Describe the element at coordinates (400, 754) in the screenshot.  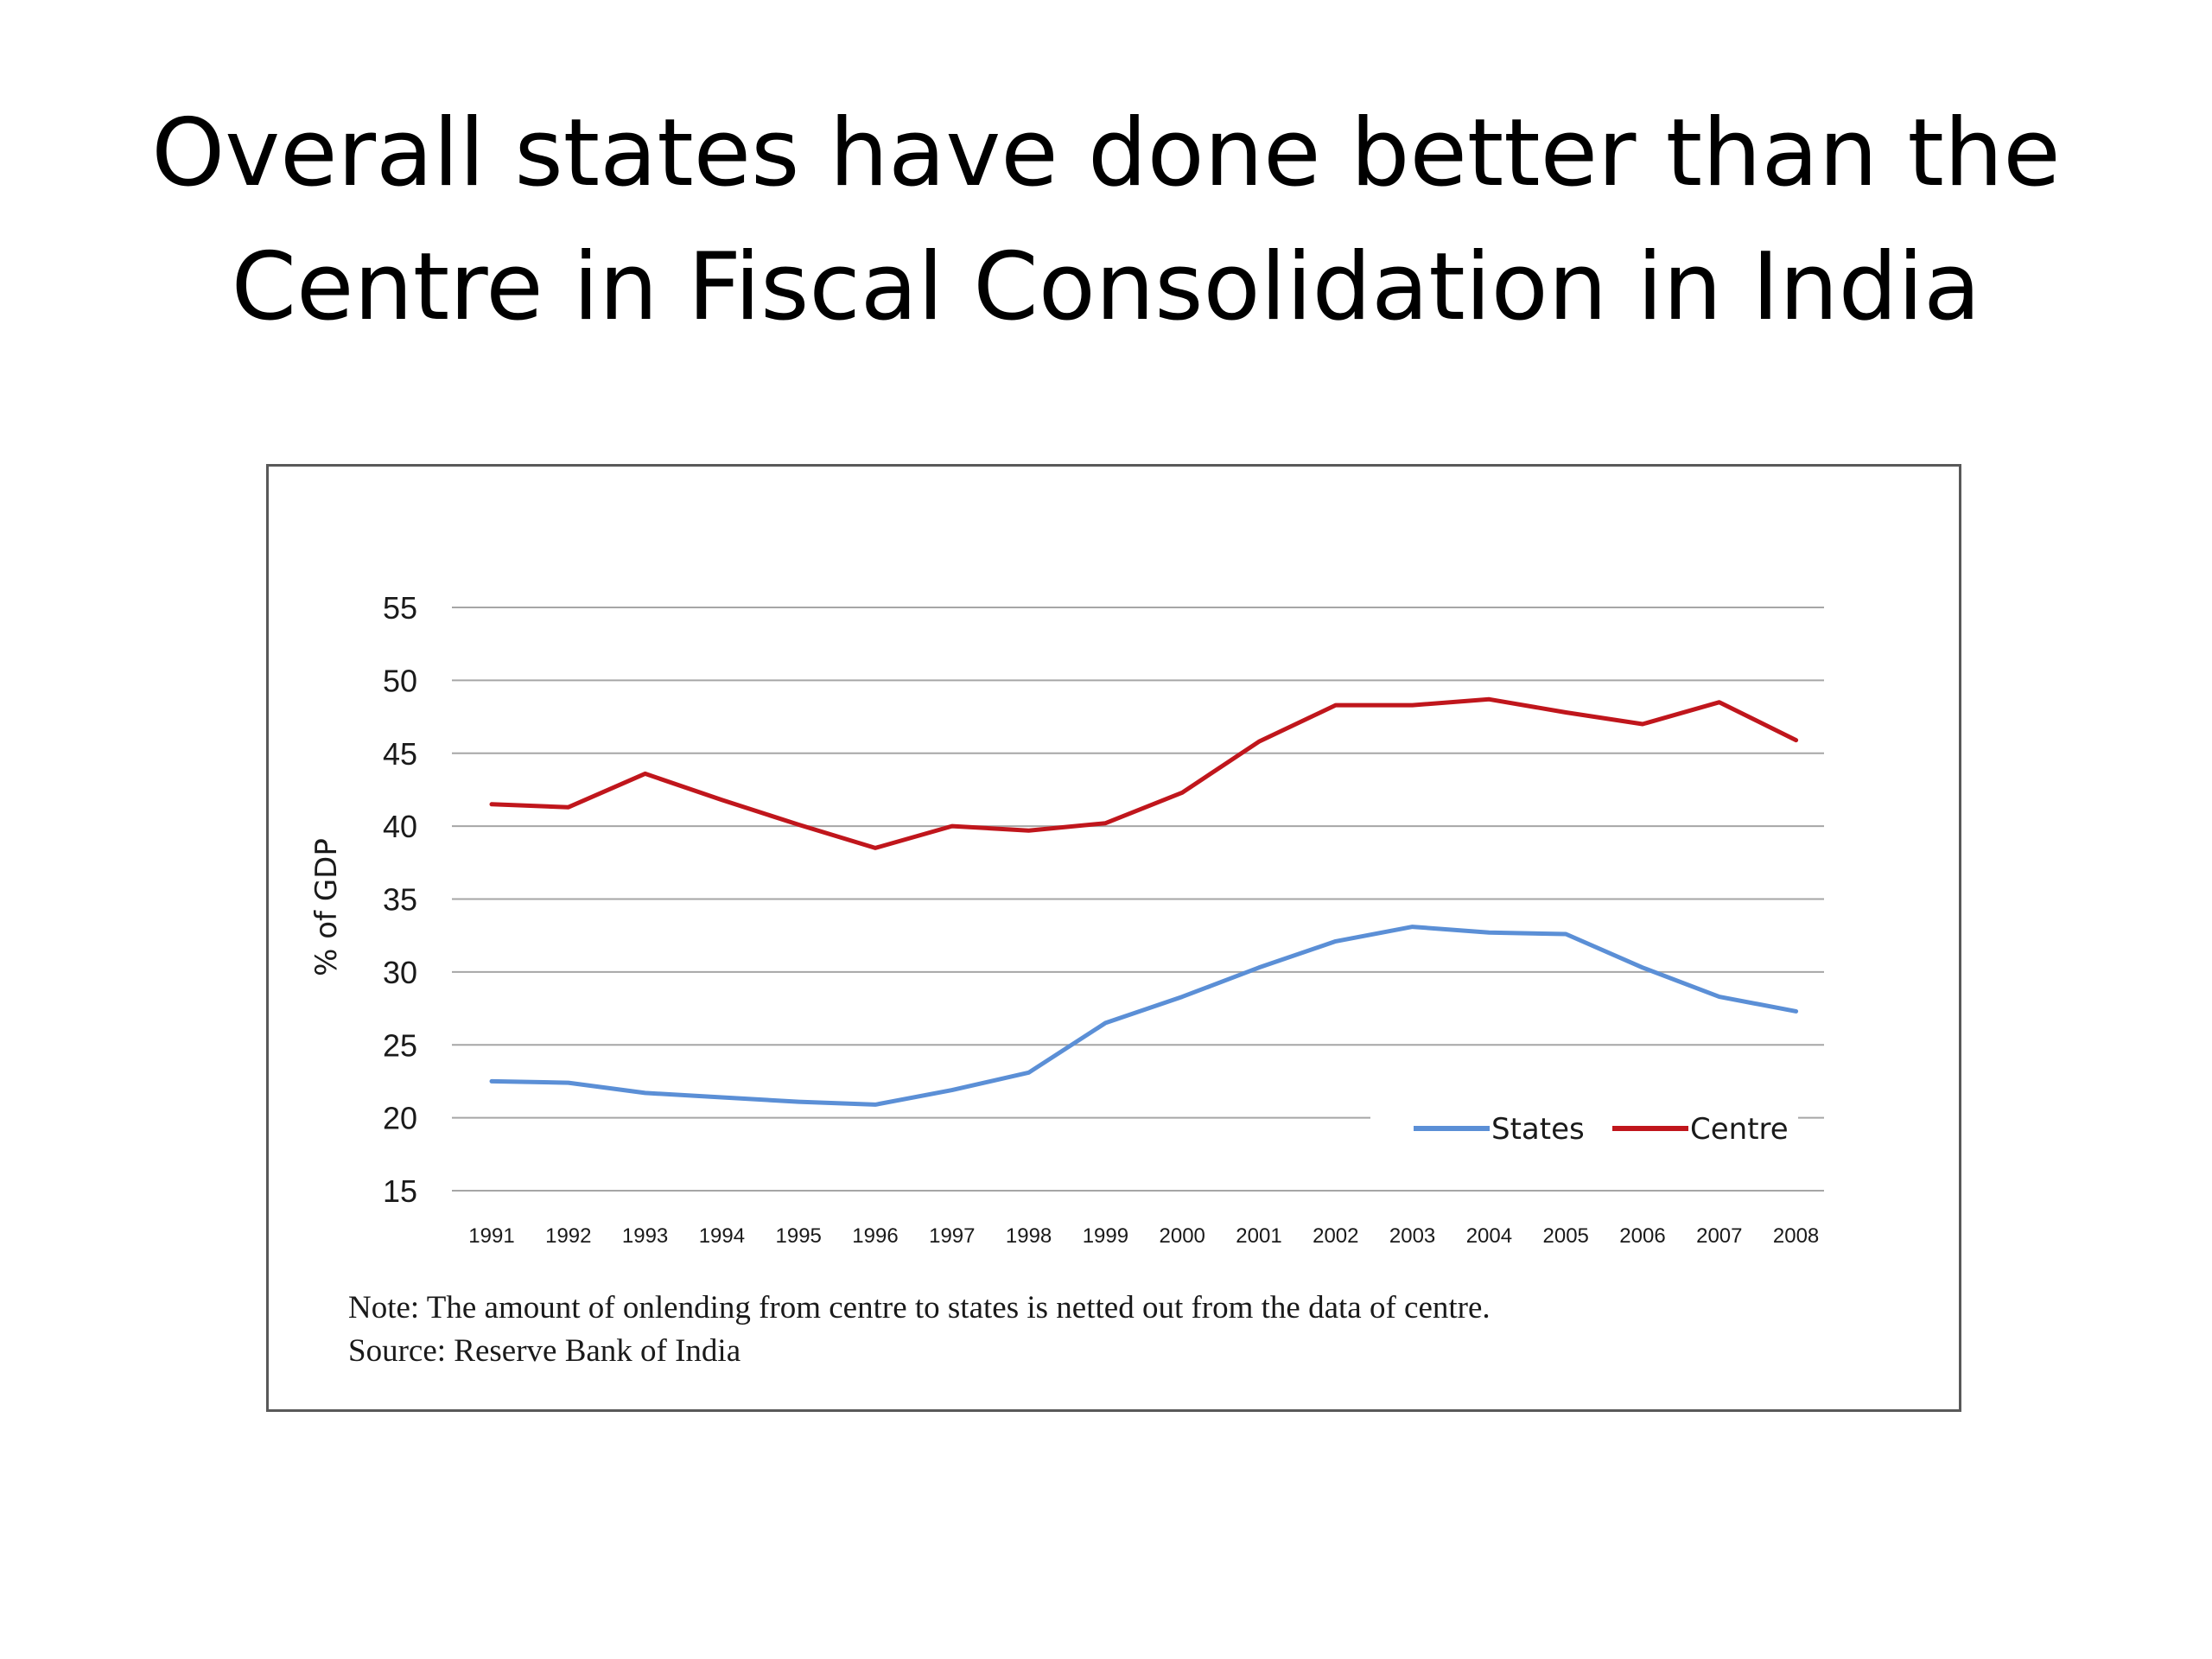
I see `y-tick-label: 45` at that location.